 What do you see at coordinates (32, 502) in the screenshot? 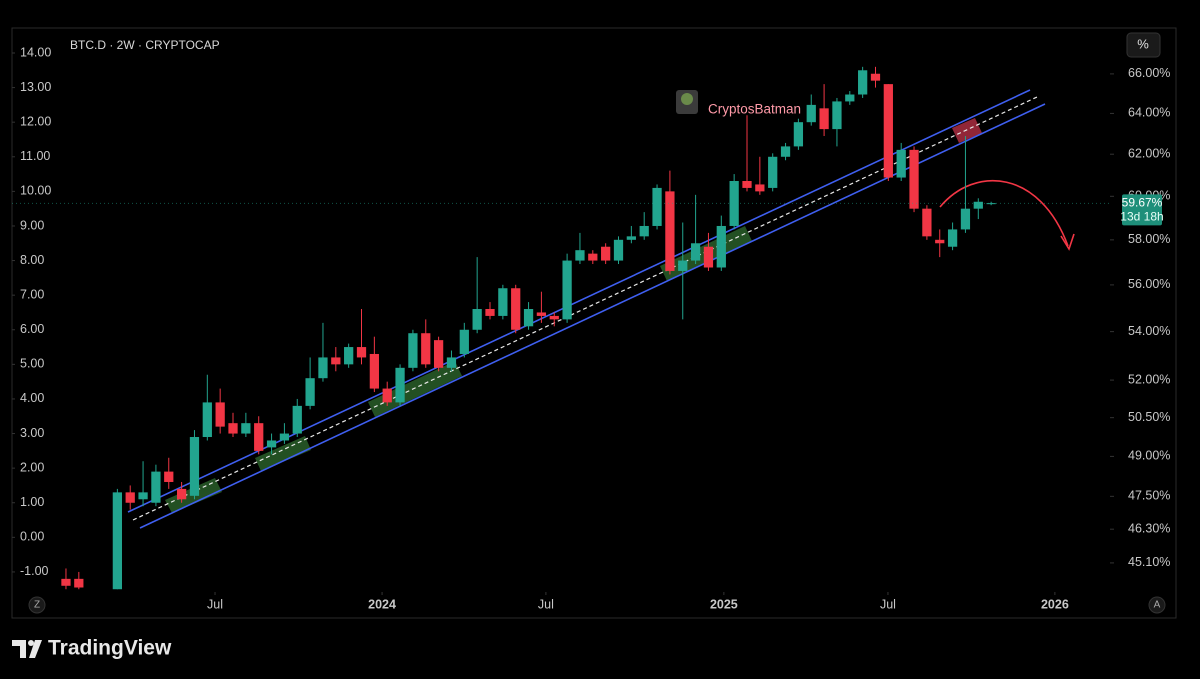
I see `y-tick-label: 1.00` at bounding box center [32, 502].